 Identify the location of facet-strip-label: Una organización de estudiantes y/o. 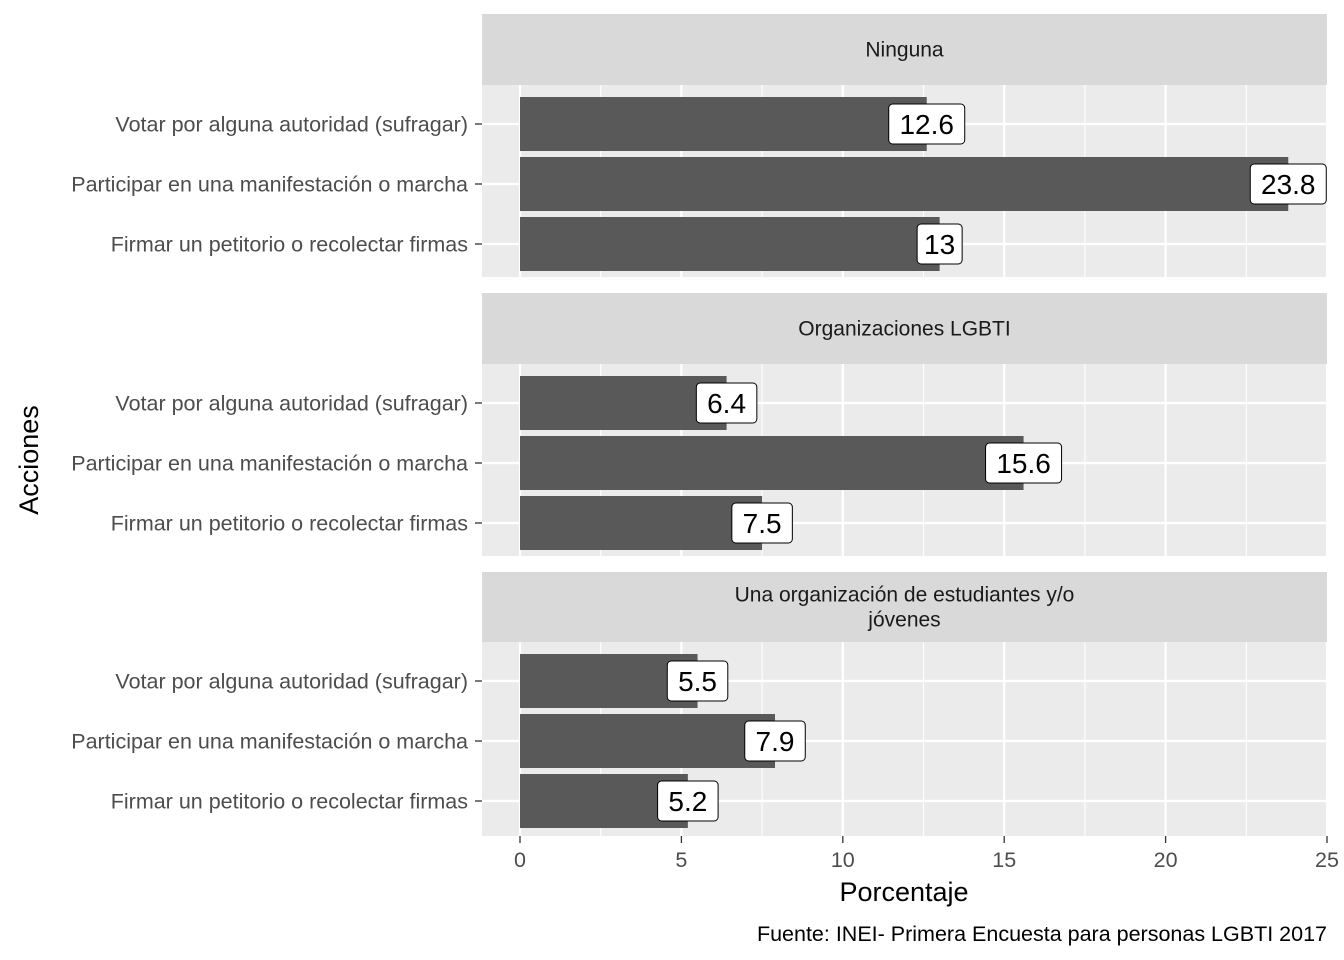
(905, 595).